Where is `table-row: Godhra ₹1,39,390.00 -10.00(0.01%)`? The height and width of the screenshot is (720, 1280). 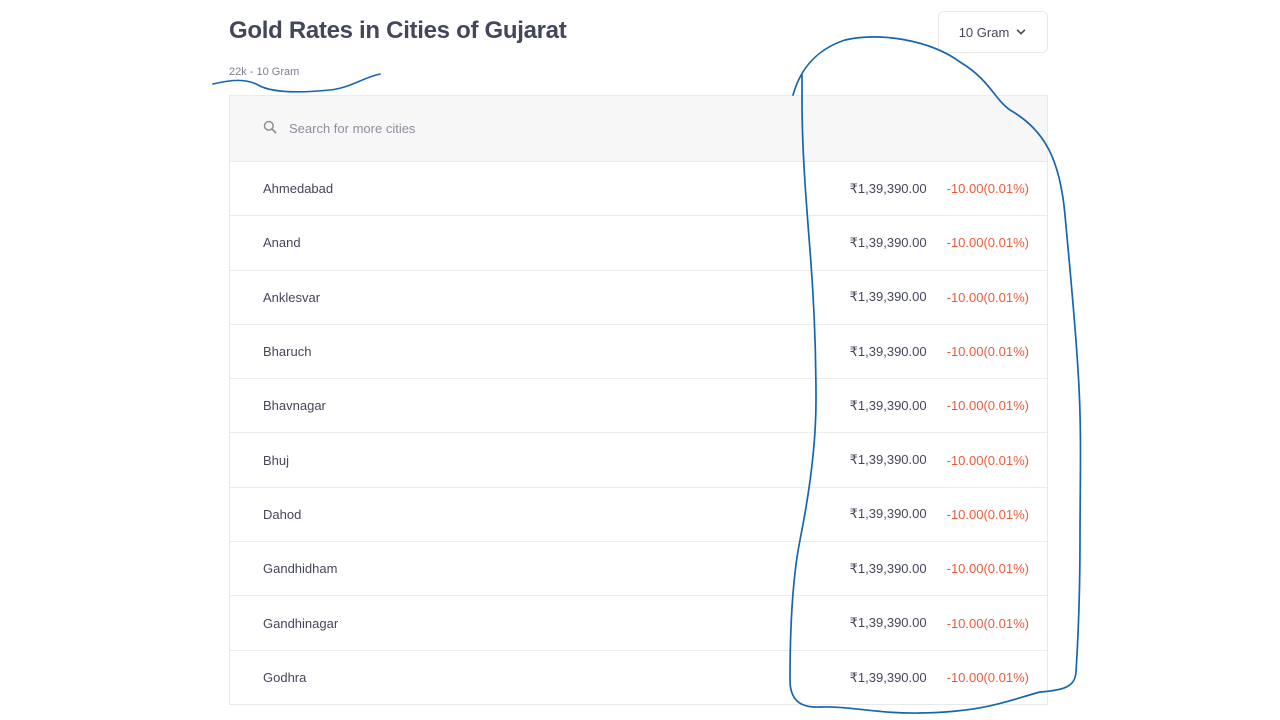 table-row: Godhra ₹1,39,390.00 -10.00(0.01%) is located at coordinates (638, 678).